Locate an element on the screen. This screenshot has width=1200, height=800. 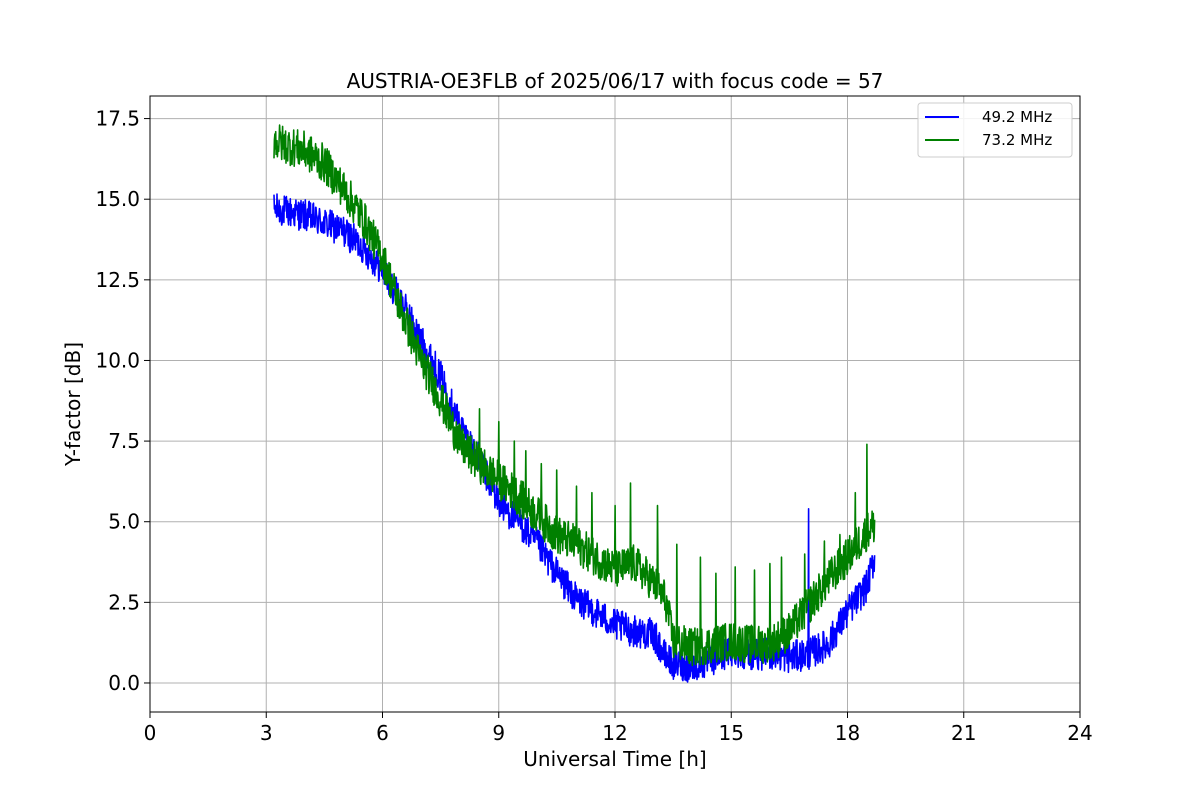
x-tick-label: 0 is located at coordinates (150, 733).